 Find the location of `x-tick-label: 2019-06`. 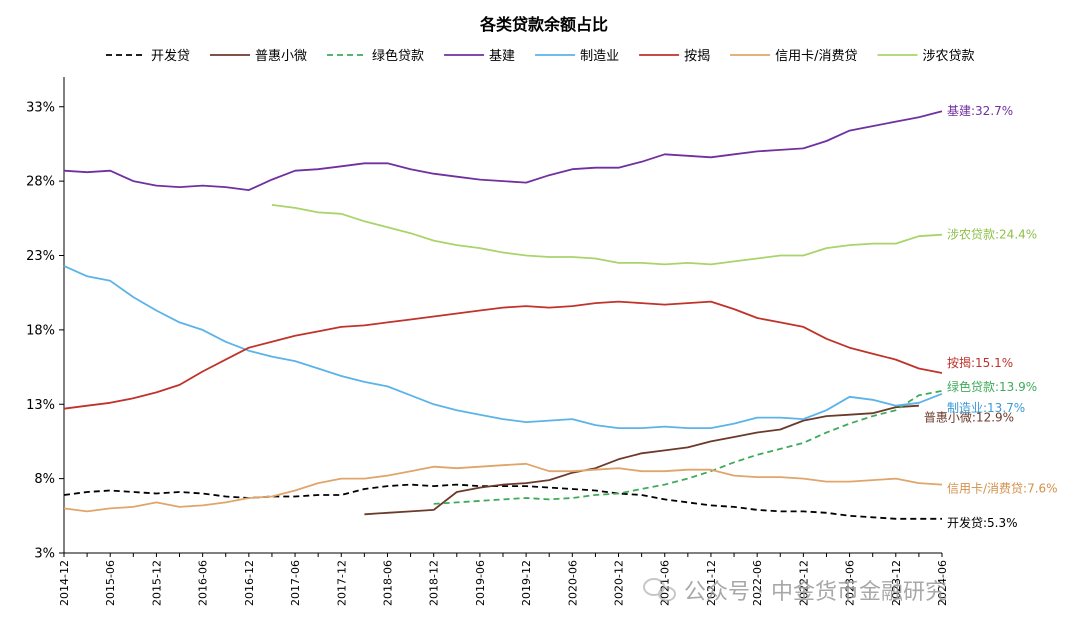

x-tick-label: 2019-06 is located at coordinates (480, 583).